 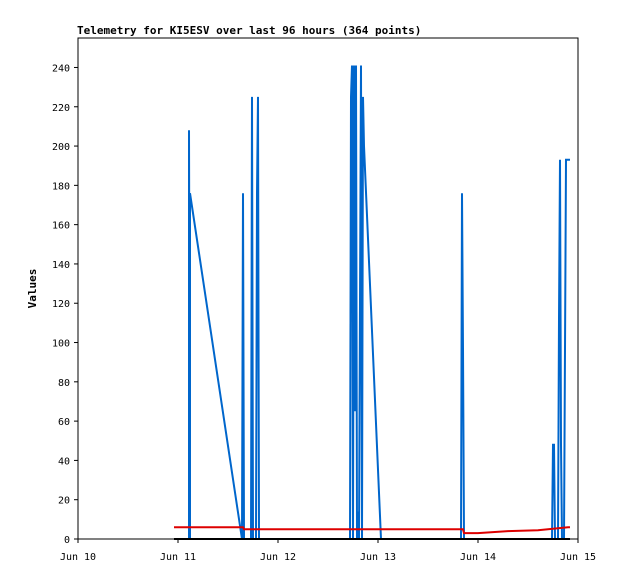 What do you see at coordinates (478, 557) in the screenshot?
I see `x-tick-label: Jun 14` at bounding box center [478, 557].